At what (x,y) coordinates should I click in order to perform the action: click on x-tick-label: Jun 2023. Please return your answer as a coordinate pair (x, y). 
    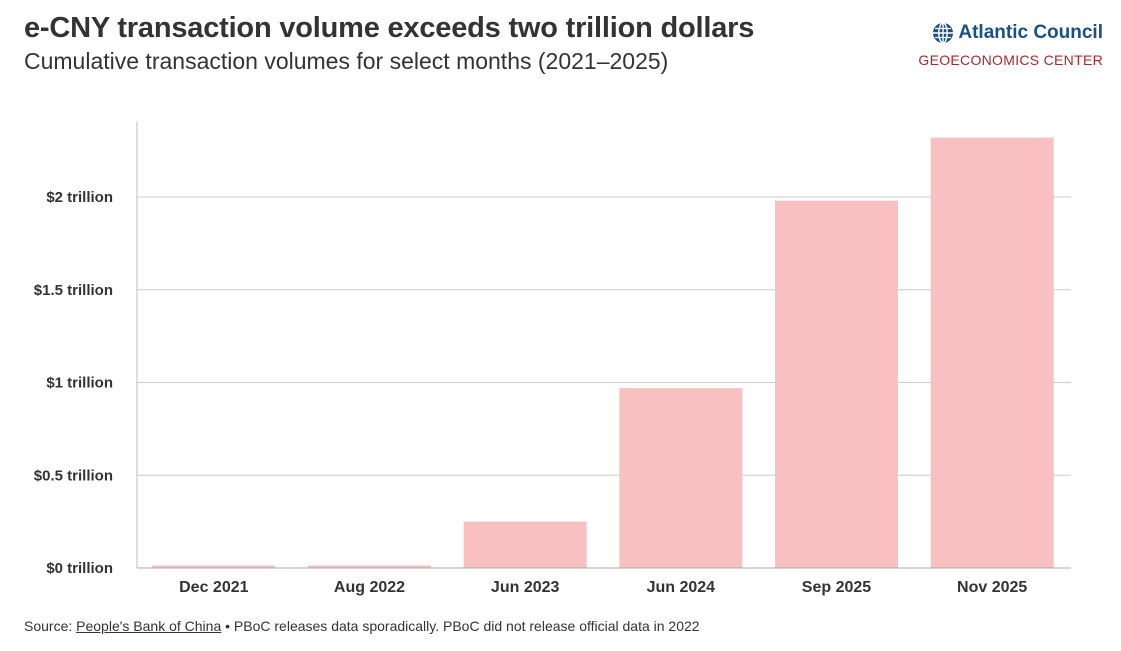
    Looking at the image, I should click on (525, 587).